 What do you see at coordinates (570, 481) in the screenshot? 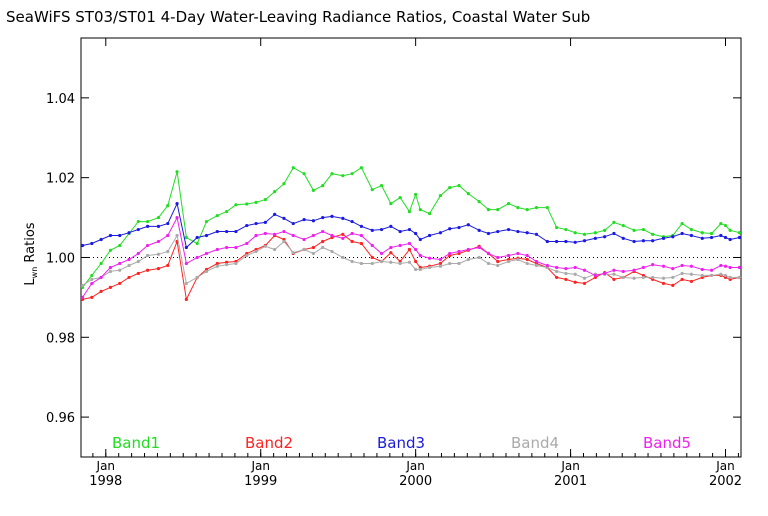
I see `x-tick-year-label: 2001` at bounding box center [570, 481].